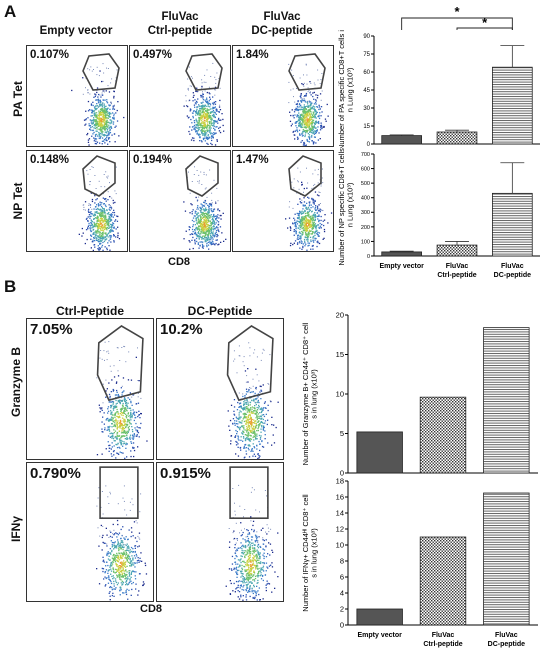 Image resolution: width=544 pixels, height=650 pixels. Describe the element at coordinates (50, 160) in the screenshot. I see `gate-percentage: 0.148%` at that location.